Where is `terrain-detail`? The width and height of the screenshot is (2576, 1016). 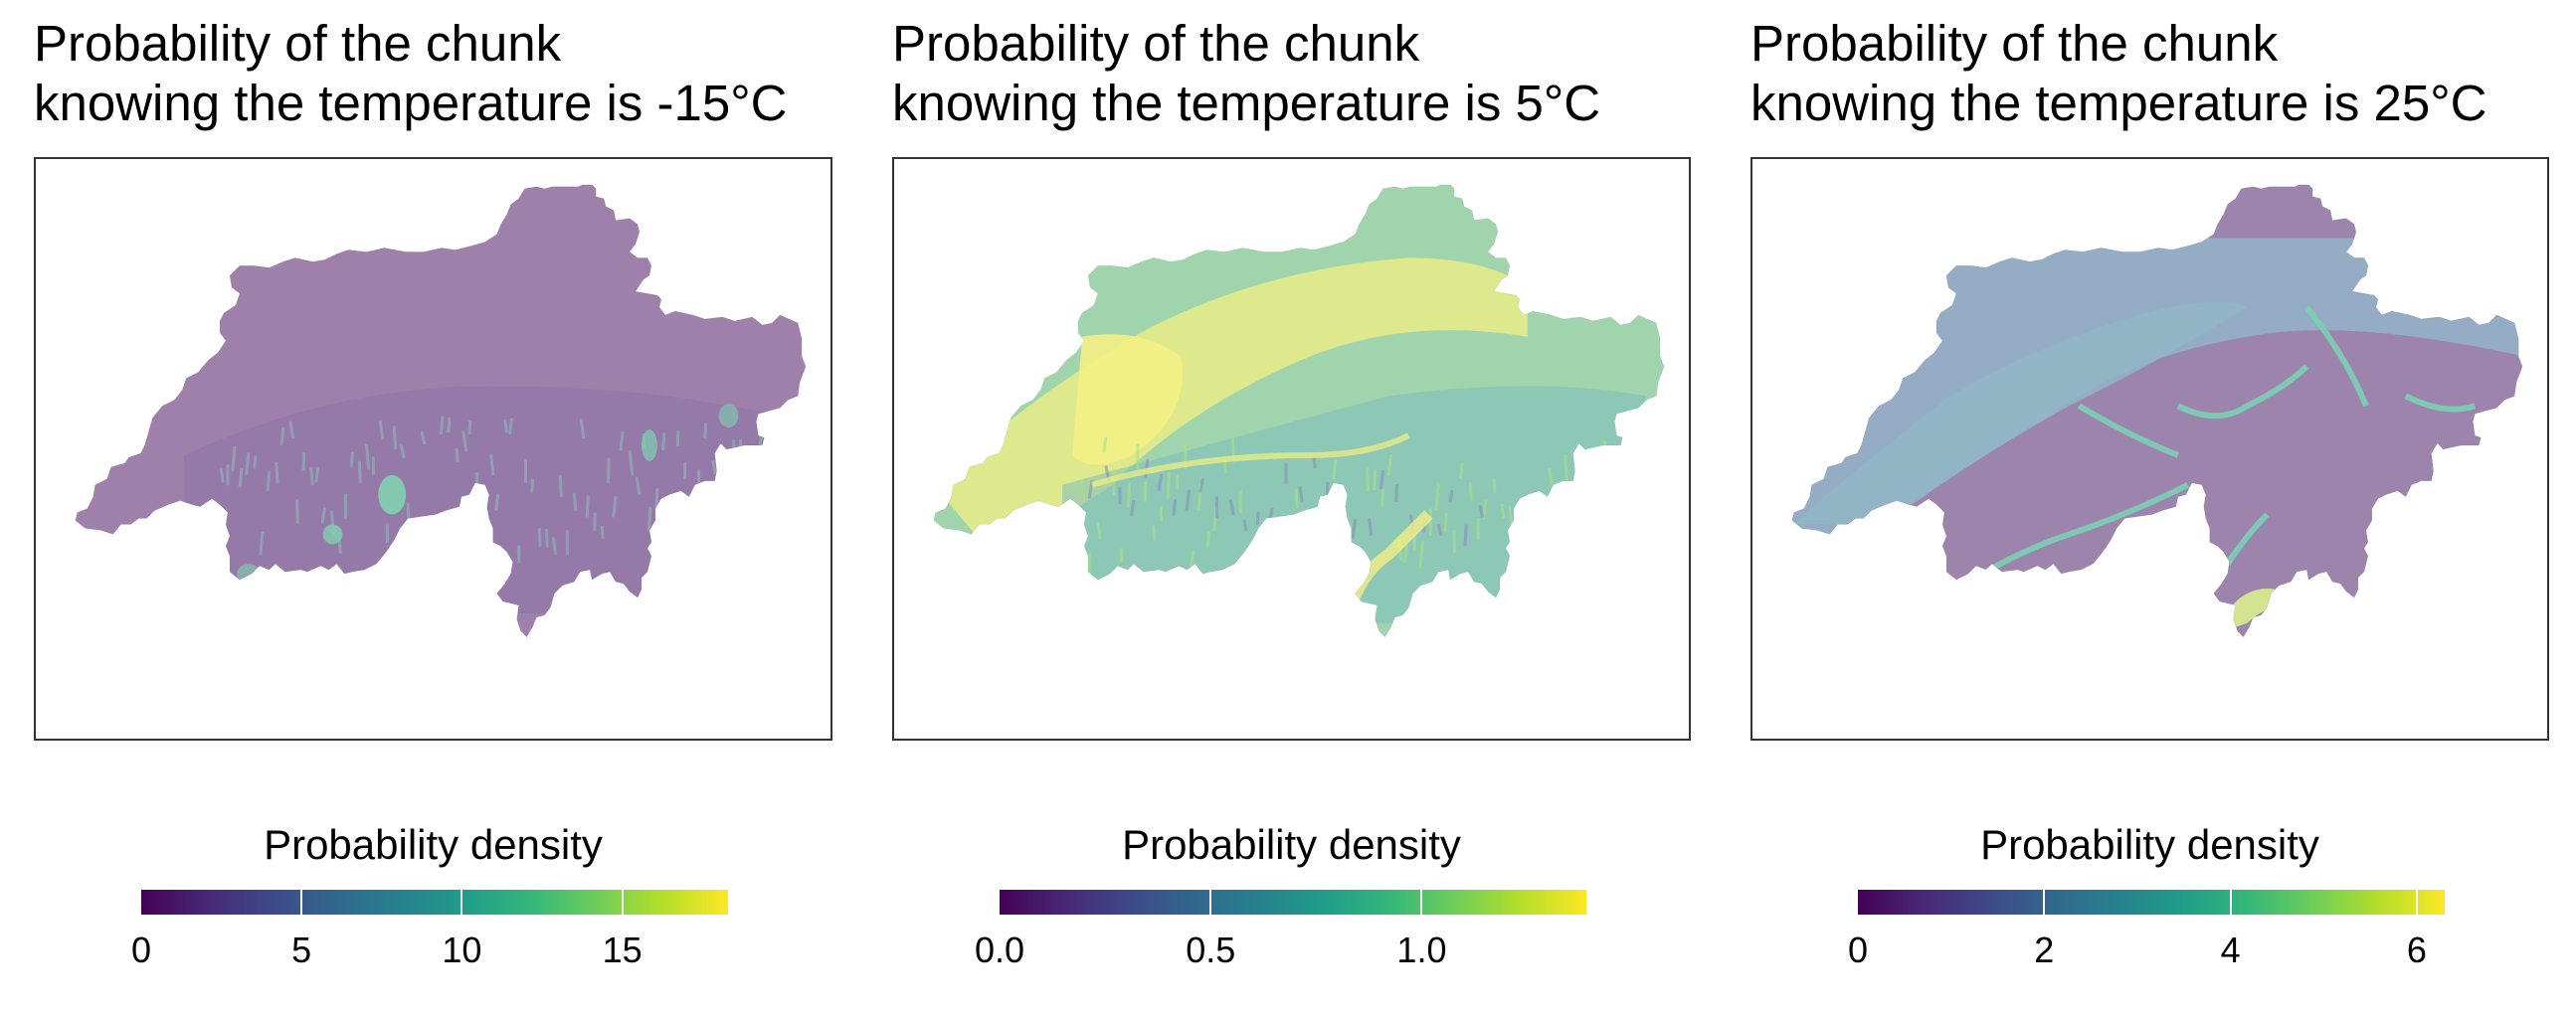
terrain-detail is located at coordinates (486, 499).